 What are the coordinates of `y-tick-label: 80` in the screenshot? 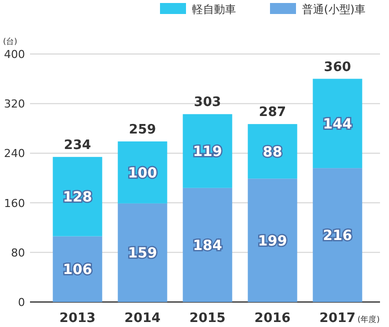 It's located at (18, 253).